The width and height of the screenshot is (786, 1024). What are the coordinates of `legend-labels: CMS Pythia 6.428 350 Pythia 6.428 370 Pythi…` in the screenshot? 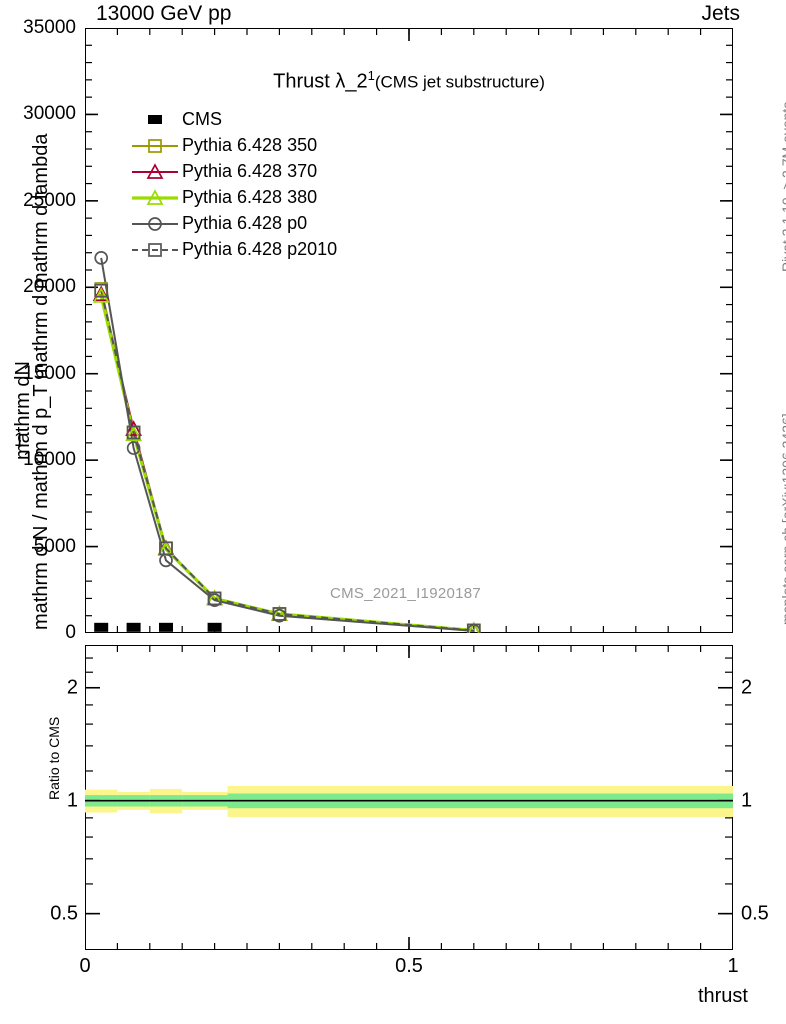 It's located at (297, 188).